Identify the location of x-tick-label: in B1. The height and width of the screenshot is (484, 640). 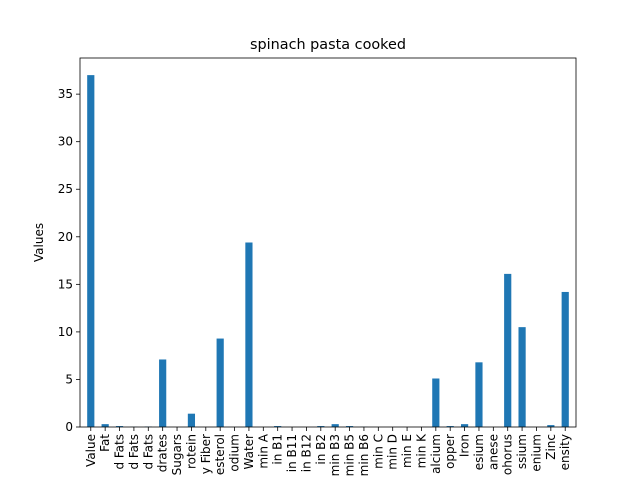
(278, 449).